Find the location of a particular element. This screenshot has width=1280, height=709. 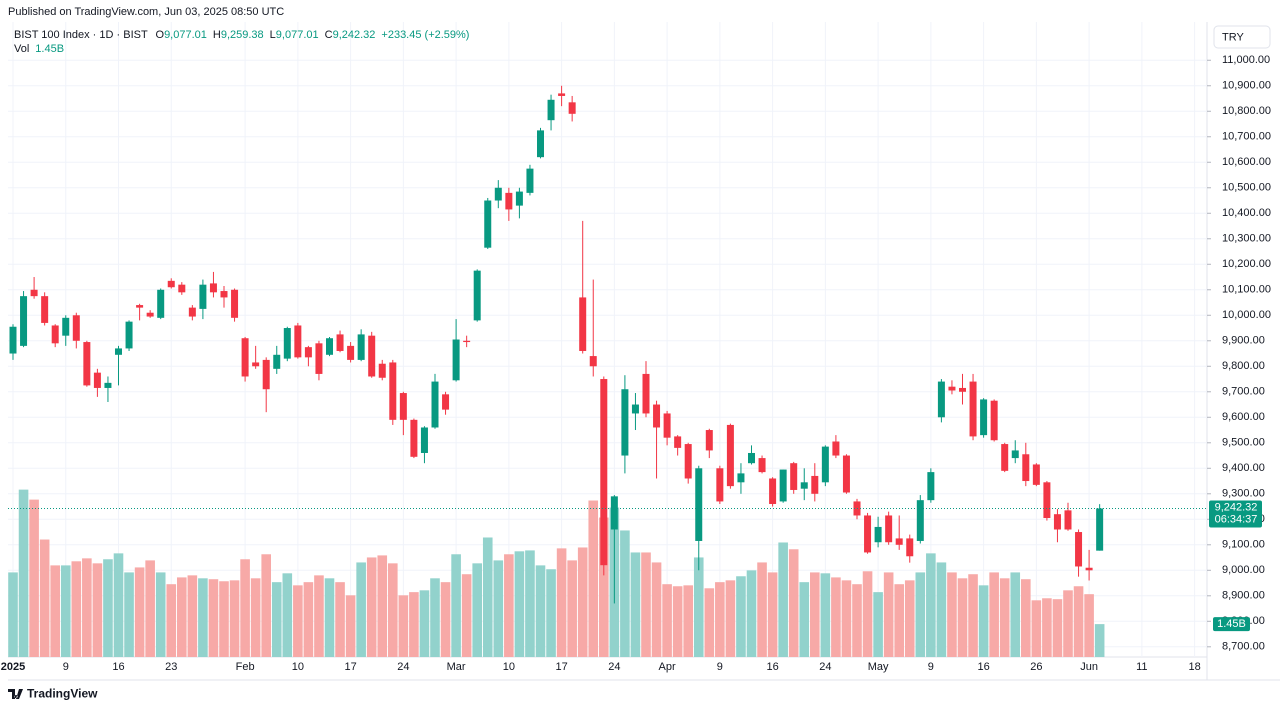

volume-legend-value: 1.45B is located at coordinates (49, 49).